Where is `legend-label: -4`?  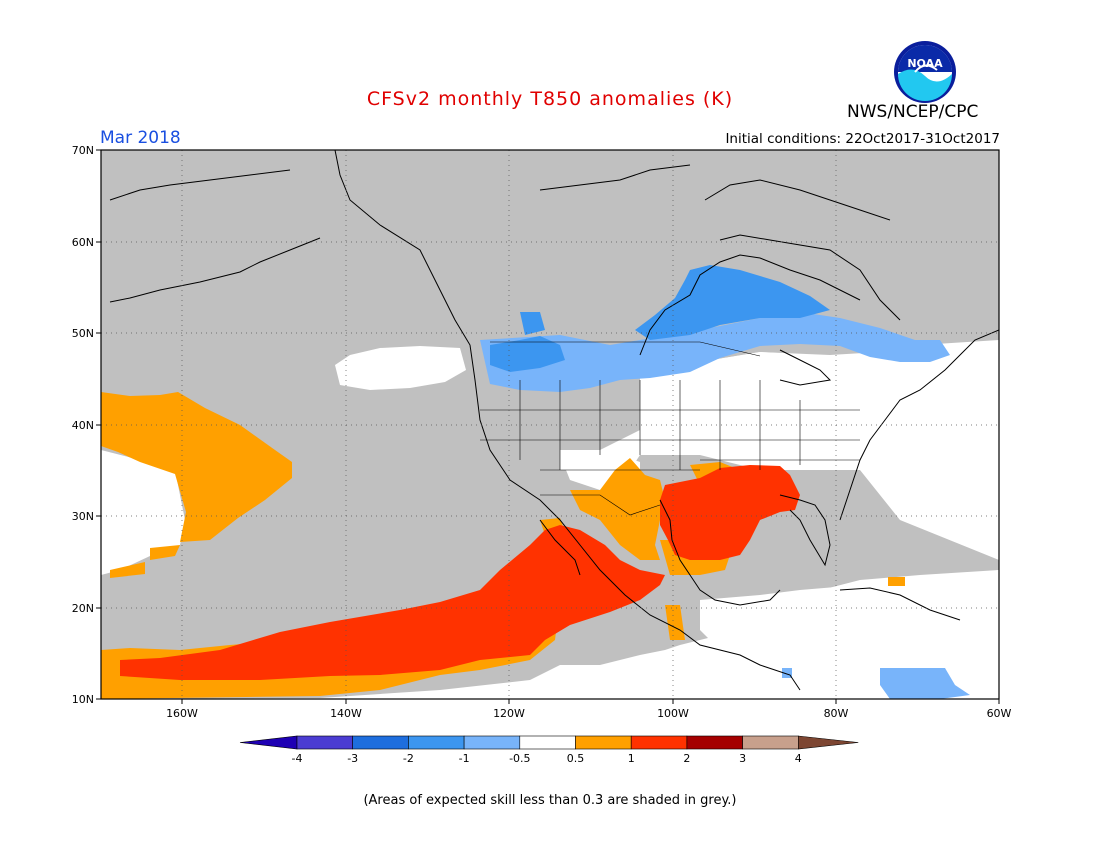 legend-label: -4 is located at coordinates (297, 758).